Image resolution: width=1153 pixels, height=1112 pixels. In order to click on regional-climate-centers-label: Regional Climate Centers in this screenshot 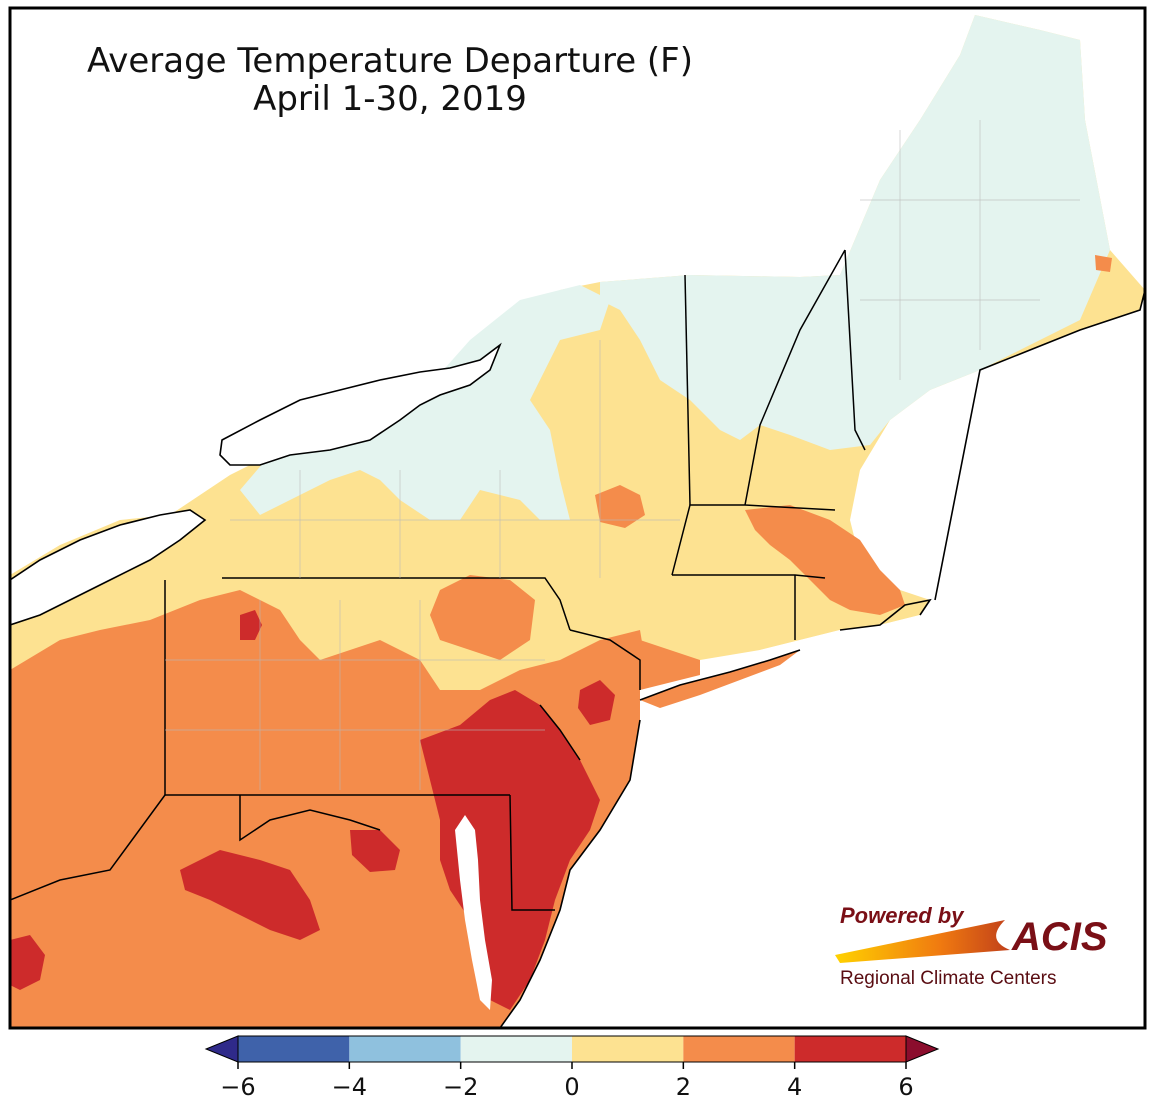, I will do `click(948, 978)`.